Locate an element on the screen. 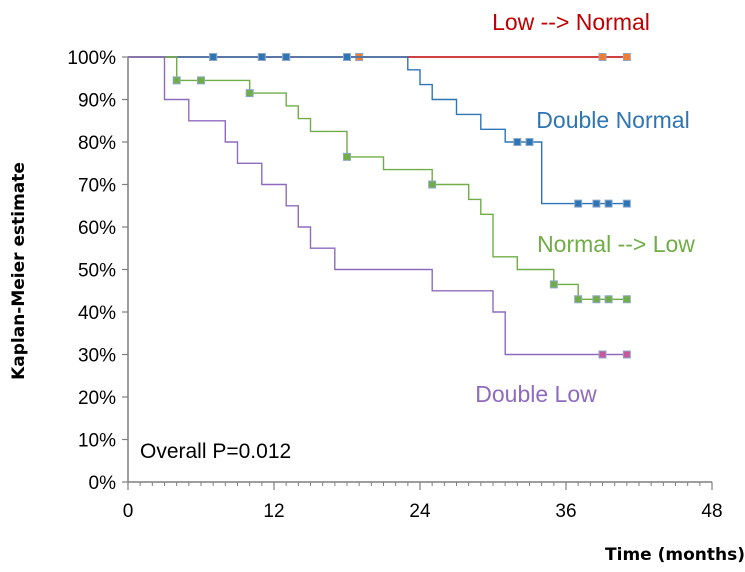  x-tick-label: 36 is located at coordinates (565, 511).